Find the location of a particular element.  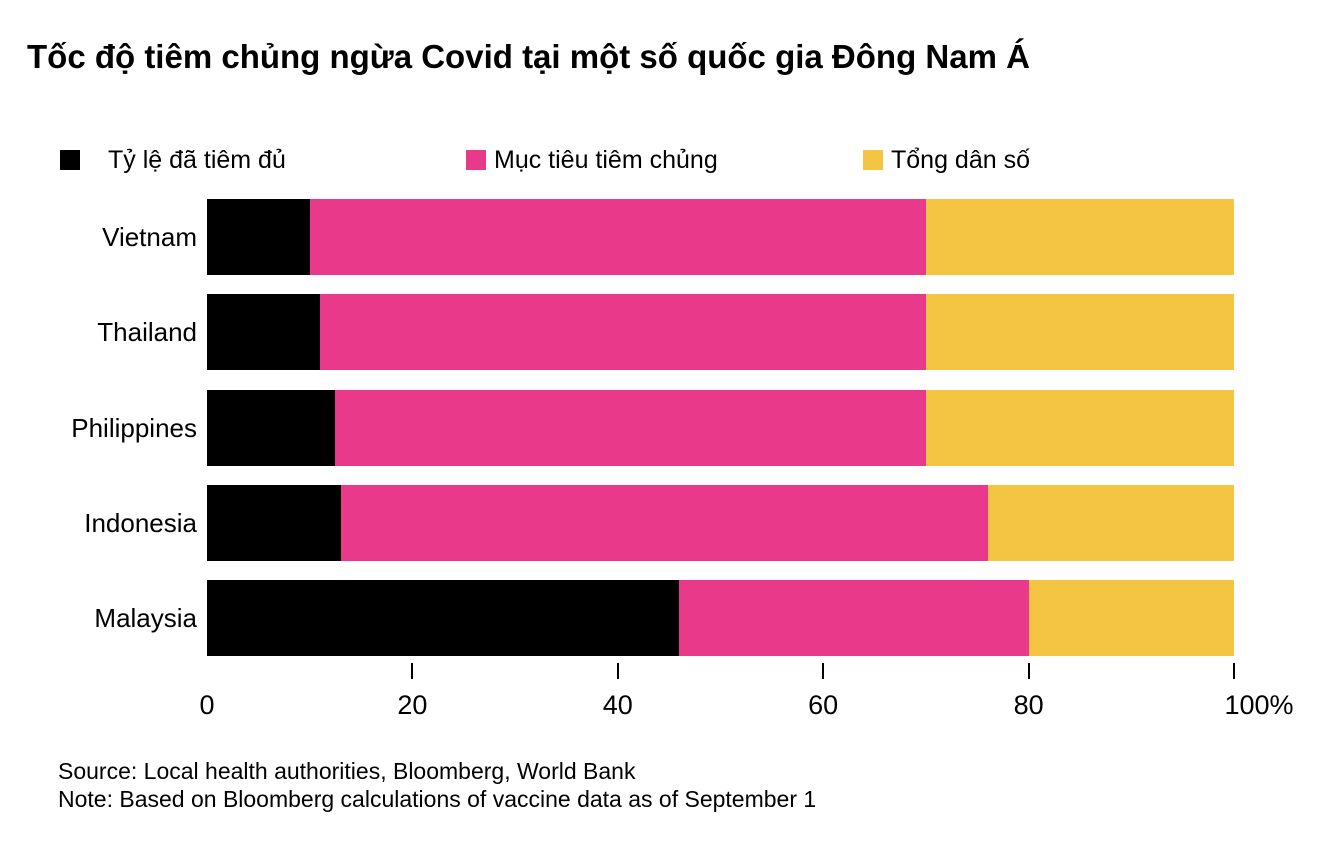

legend-item-vaccination-target: Mục tiêu tiêm chủng is located at coordinates (592, 160).